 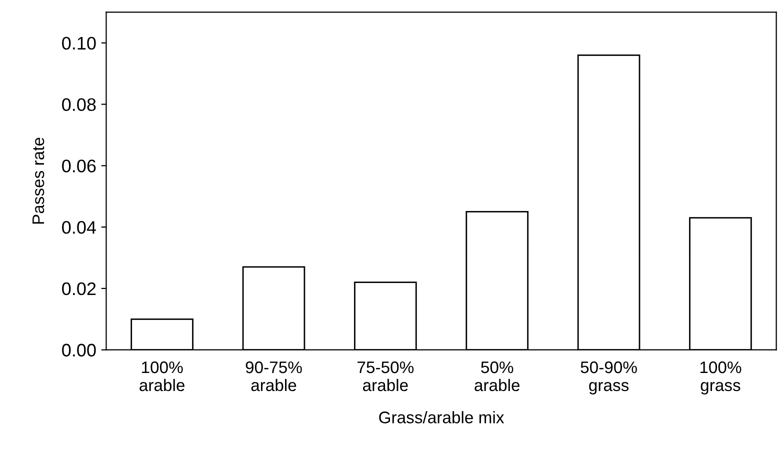 What do you see at coordinates (79, 105) in the screenshot?
I see `y-tick-label: 0.08` at bounding box center [79, 105].